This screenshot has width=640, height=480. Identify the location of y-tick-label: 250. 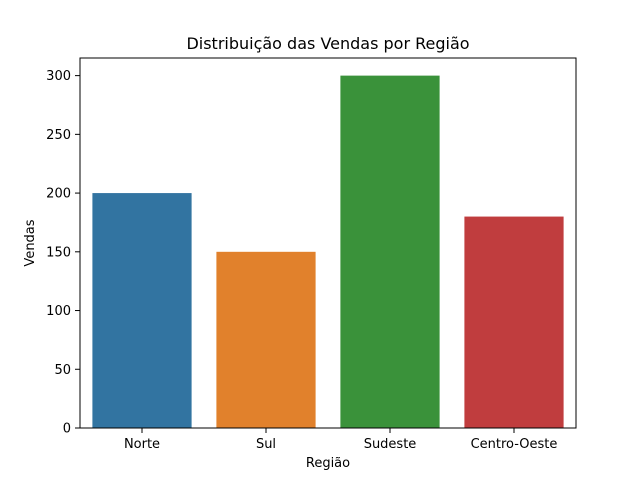
(58, 135).